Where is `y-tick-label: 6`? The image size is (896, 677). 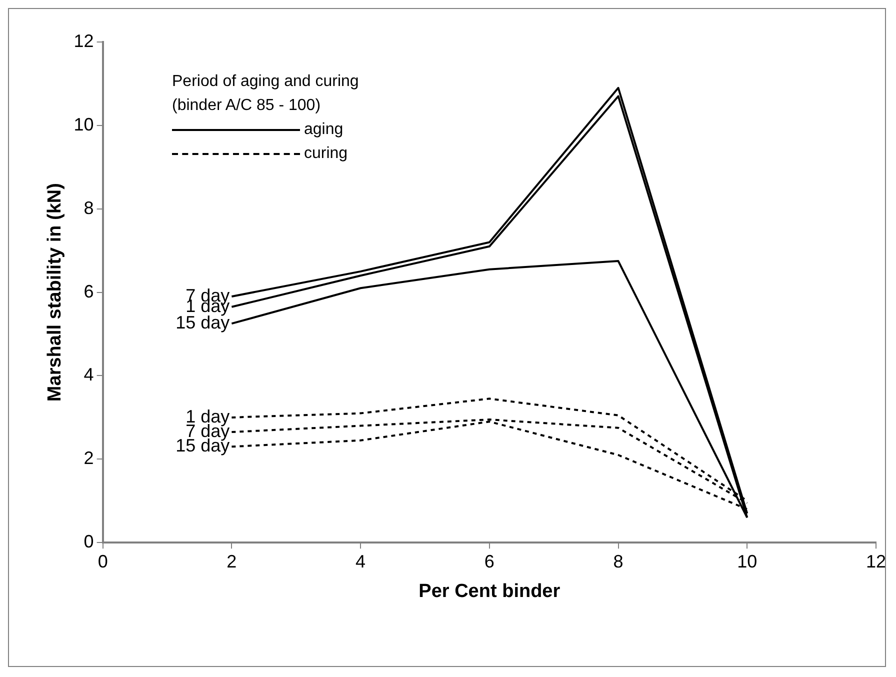 y-tick-label: 6 is located at coordinates (89, 291).